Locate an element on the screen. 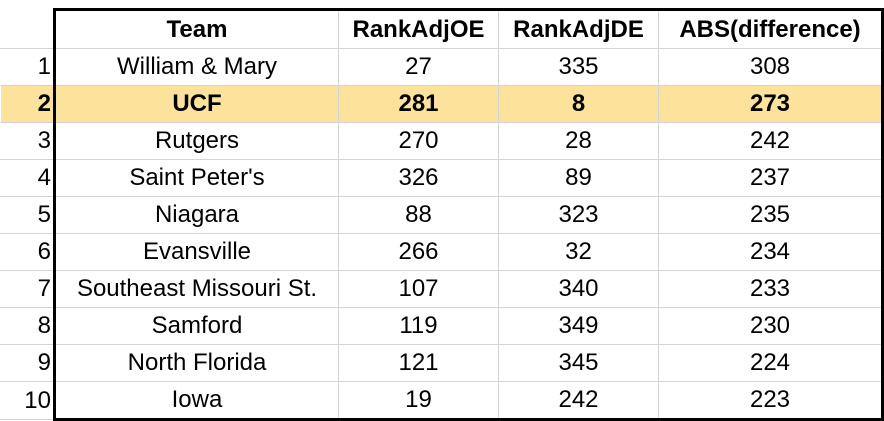 This screenshot has height=421, width=884. team-cell: Saint Peter's is located at coordinates (196, 178).